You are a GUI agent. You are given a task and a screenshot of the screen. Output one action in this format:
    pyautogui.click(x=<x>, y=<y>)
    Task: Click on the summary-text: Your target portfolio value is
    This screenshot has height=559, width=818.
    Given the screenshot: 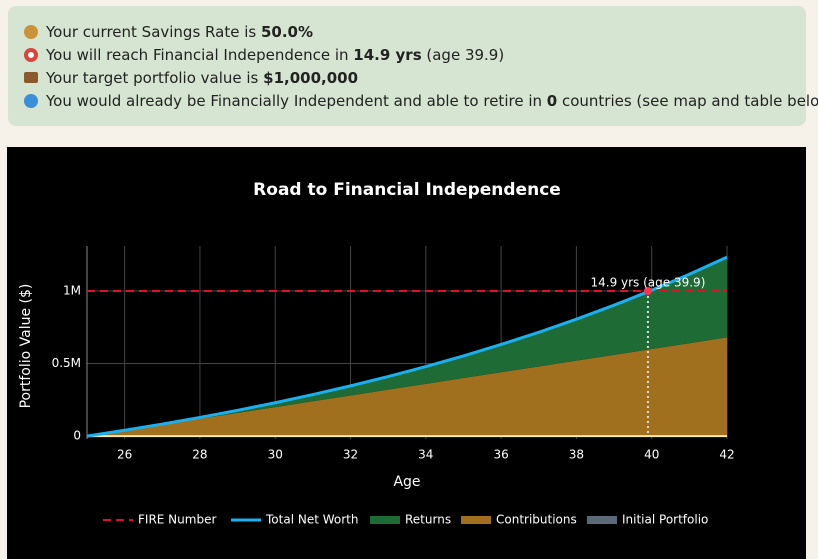 What is the action you would take?
    pyautogui.click(x=154, y=78)
    